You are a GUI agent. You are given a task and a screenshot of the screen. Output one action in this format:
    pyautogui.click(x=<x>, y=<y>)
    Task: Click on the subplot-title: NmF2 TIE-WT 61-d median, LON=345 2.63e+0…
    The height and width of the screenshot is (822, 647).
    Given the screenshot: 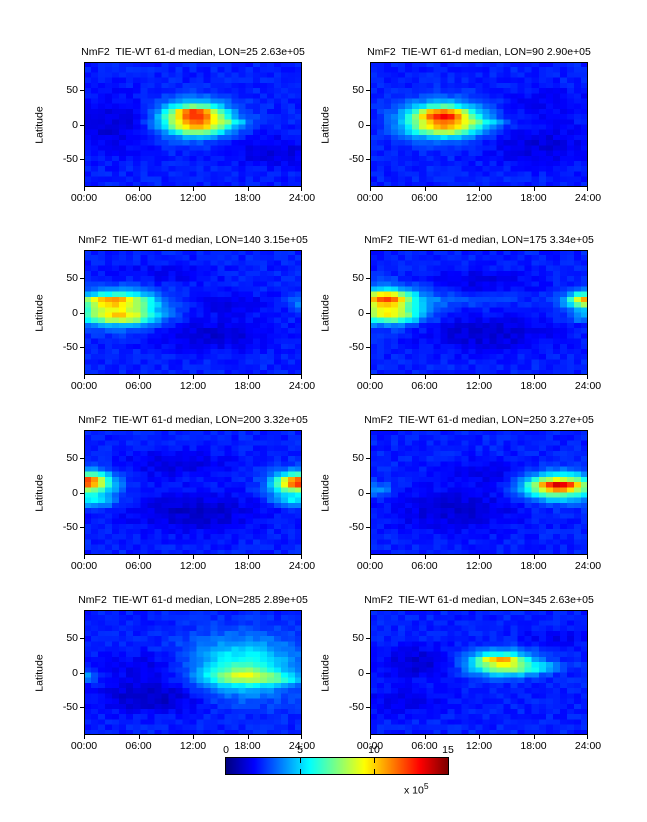 What is the action you would take?
    pyautogui.click(x=479, y=600)
    